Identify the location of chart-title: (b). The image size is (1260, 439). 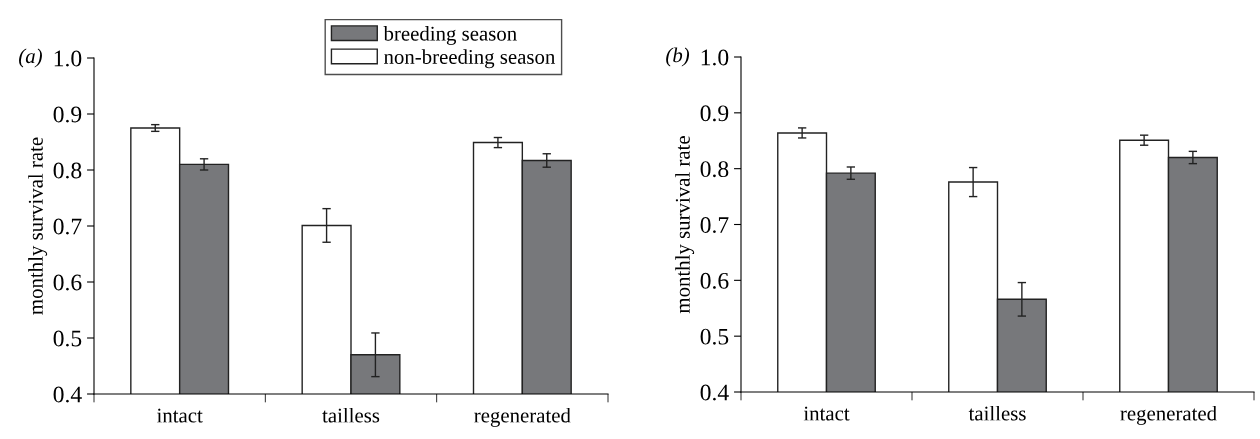
(678, 57).